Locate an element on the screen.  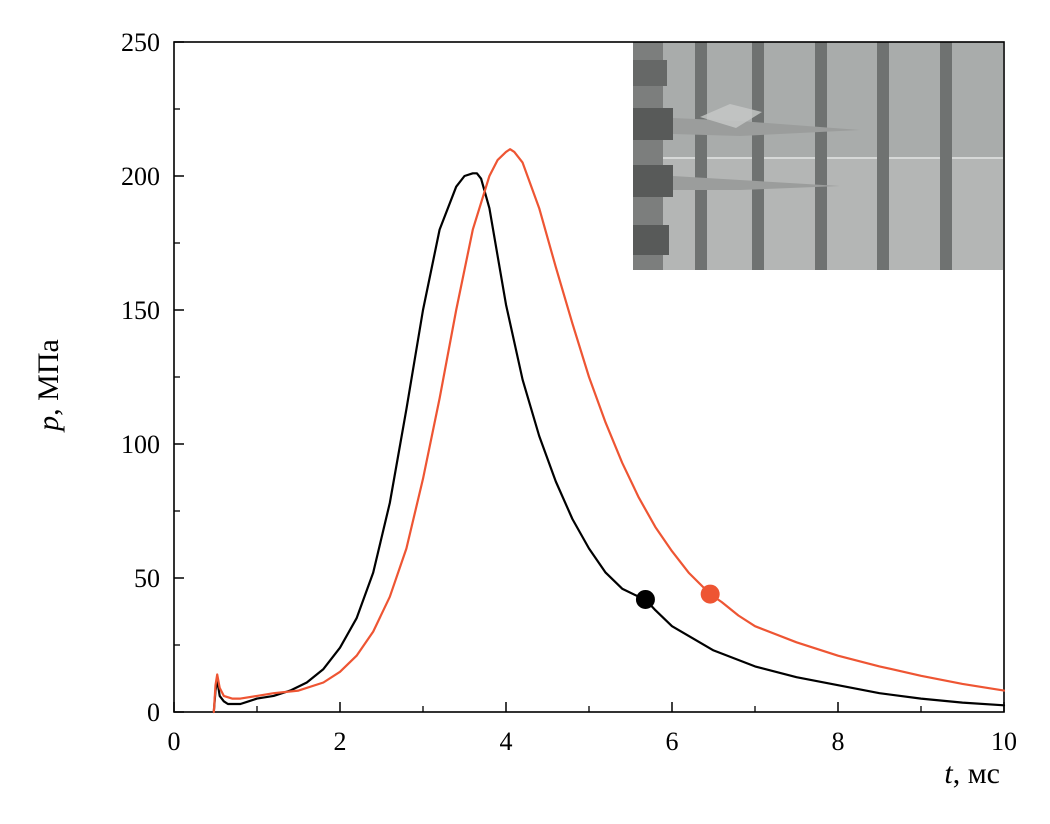
x-axis-label: t, мс is located at coordinates (972, 773).